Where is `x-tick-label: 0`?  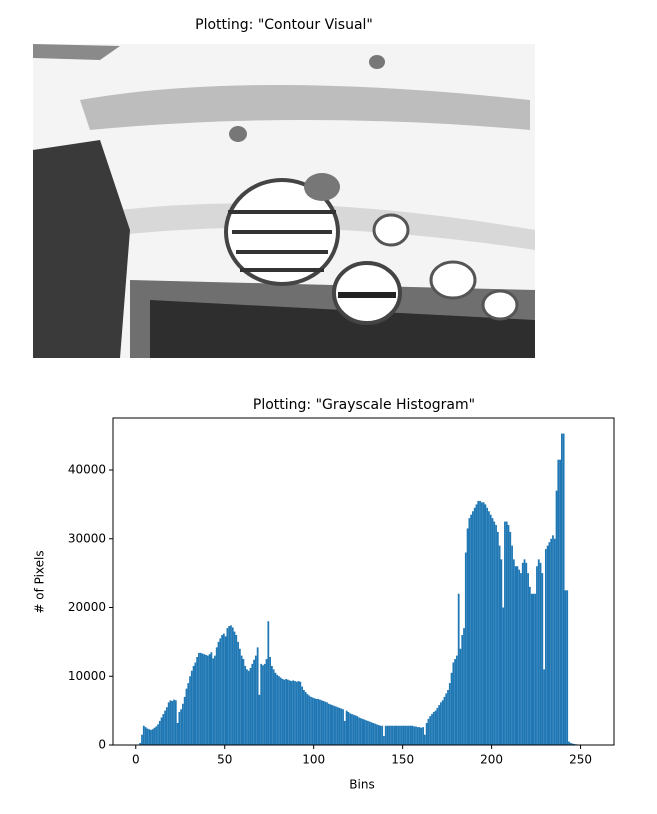
x-tick-label: 0 is located at coordinates (136, 760).